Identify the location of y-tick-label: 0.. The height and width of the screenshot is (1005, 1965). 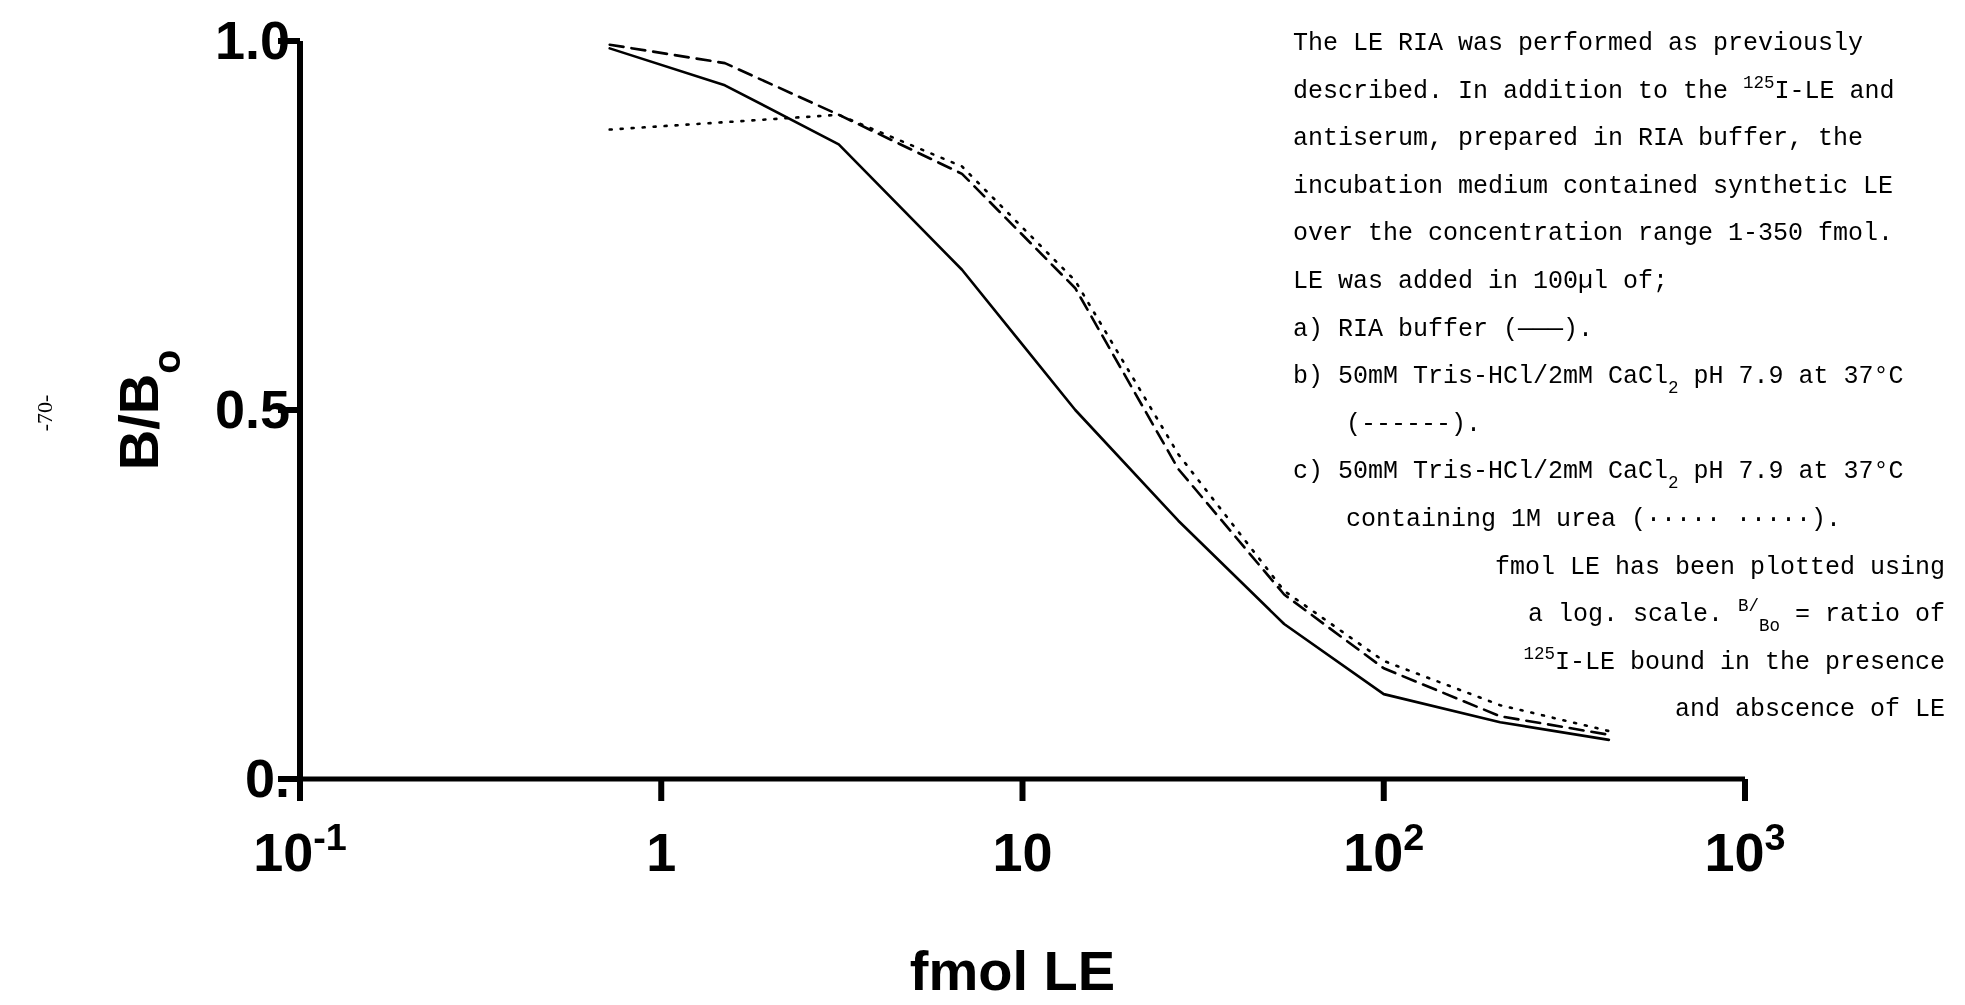
(267, 778).